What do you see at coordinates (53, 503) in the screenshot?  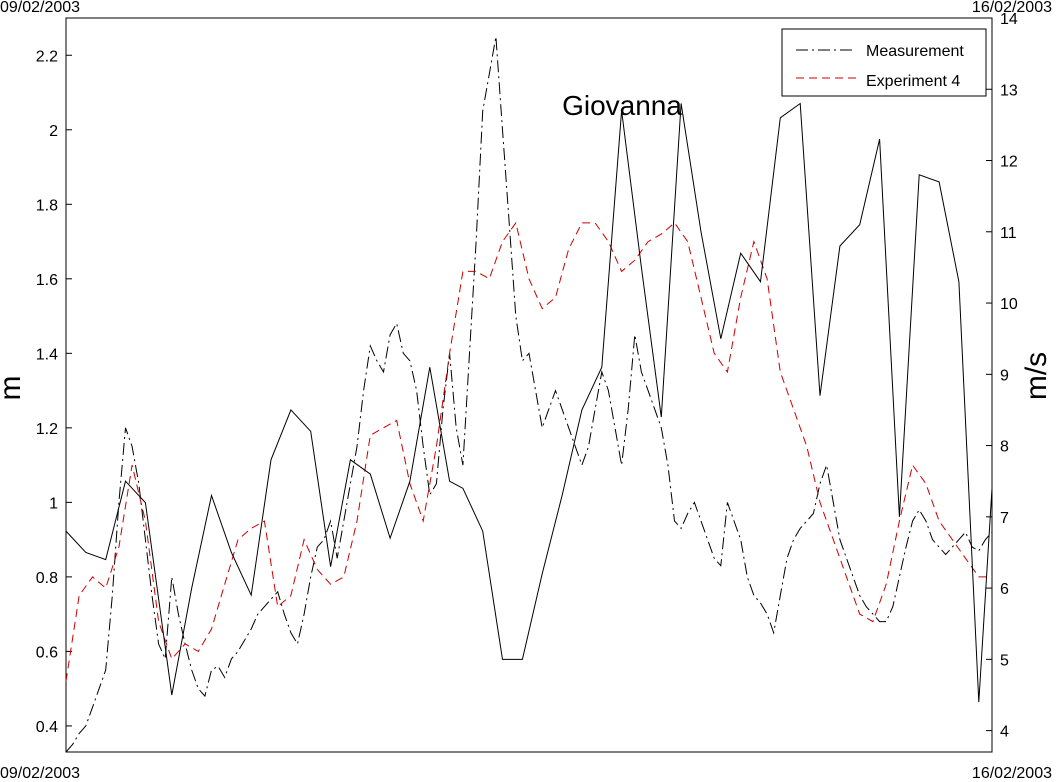 I see `left-tick-label: 1` at bounding box center [53, 503].